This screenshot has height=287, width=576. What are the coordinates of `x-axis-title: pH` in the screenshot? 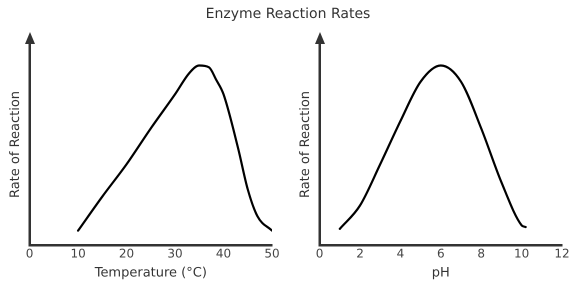 It's located at (441, 273).